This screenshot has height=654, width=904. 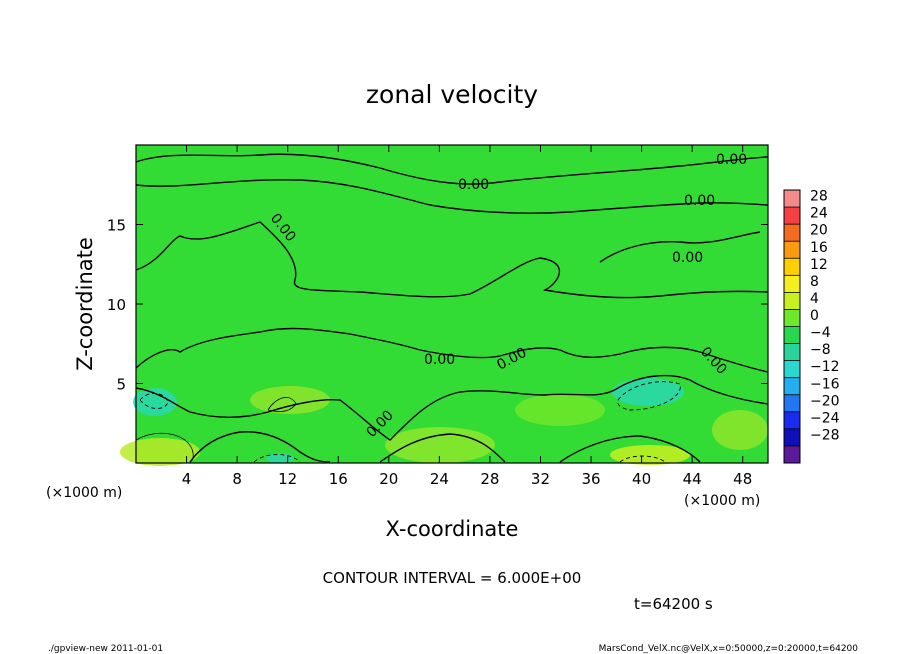 I want to click on contour-lines-thin, so click(x=216, y=430).